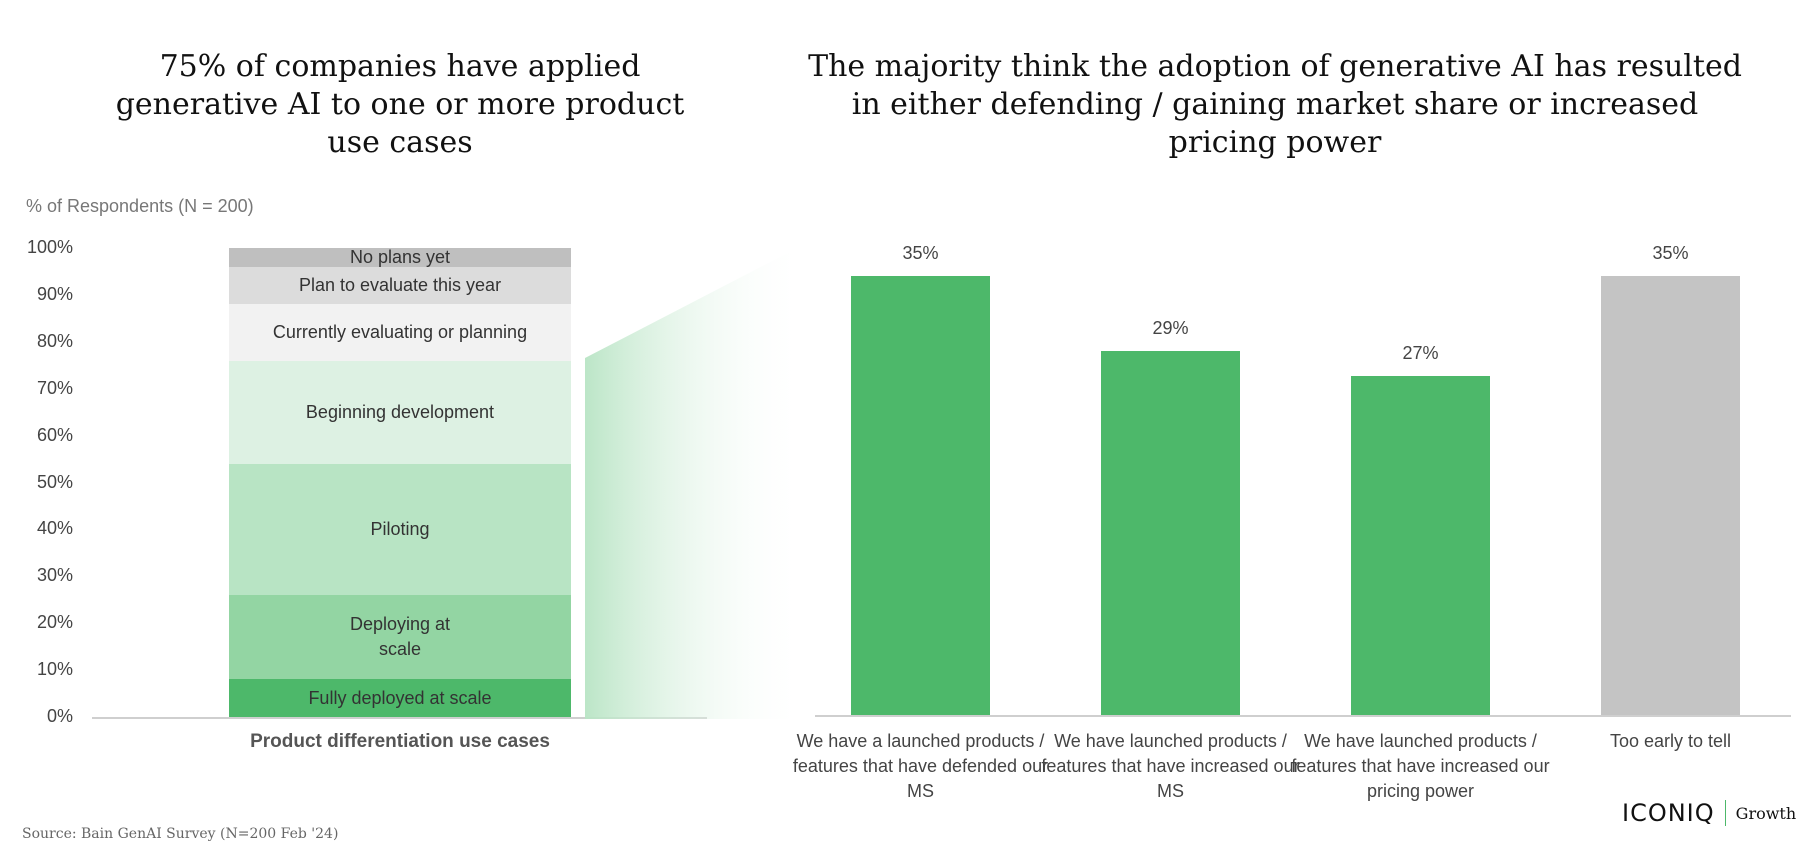 The image size is (1818, 861). I want to click on y-axis-label: % of Respondents (N = 200), so click(140, 206).